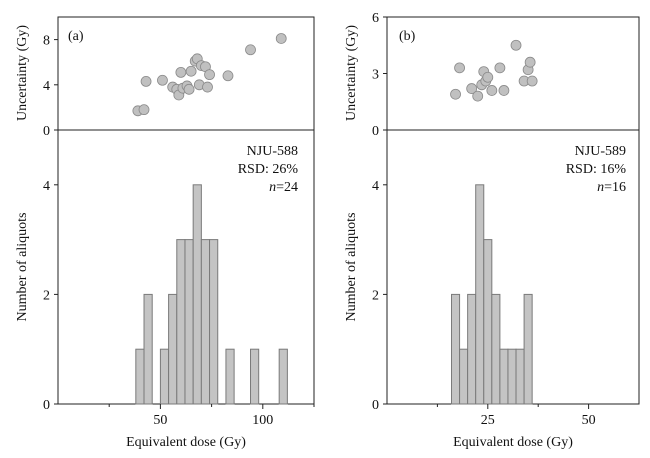  What do you see at coordinates (375, 186) in the screenshot?
I see `panel-b-hist-ytick-label-2: 4` at bounding box center [375, 186].